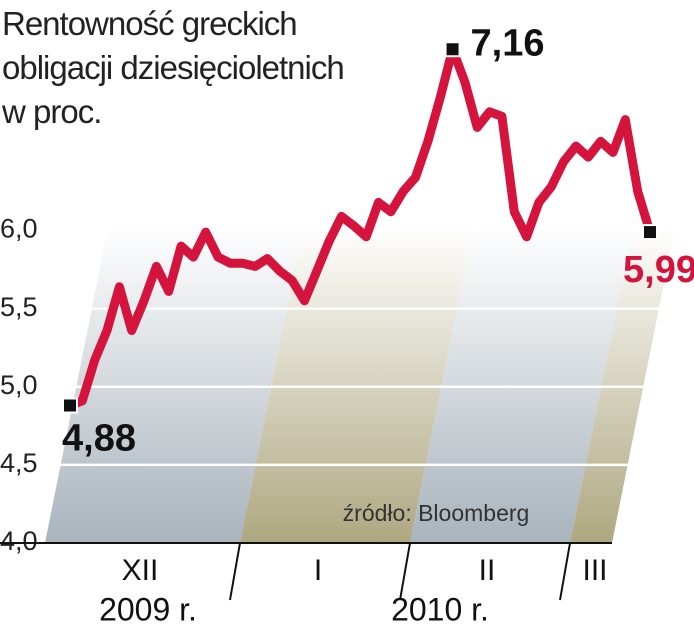  What do you see at coordinates (623, 384) in the screenshot?
I see `month-band` at bounding box center [623, 384].